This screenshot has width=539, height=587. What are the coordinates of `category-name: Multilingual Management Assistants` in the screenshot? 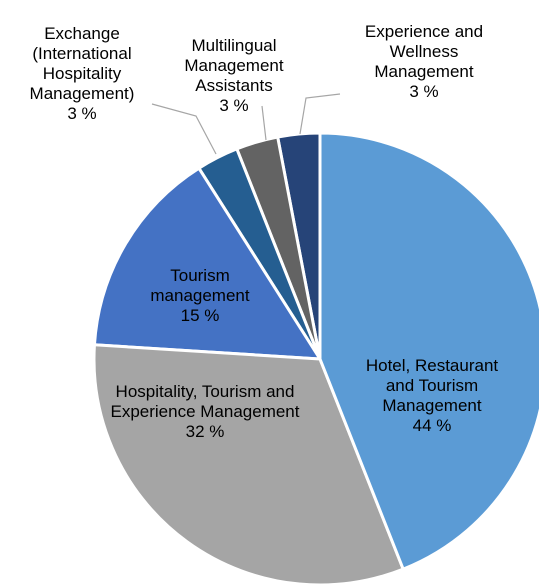 It's located at (234, 65).